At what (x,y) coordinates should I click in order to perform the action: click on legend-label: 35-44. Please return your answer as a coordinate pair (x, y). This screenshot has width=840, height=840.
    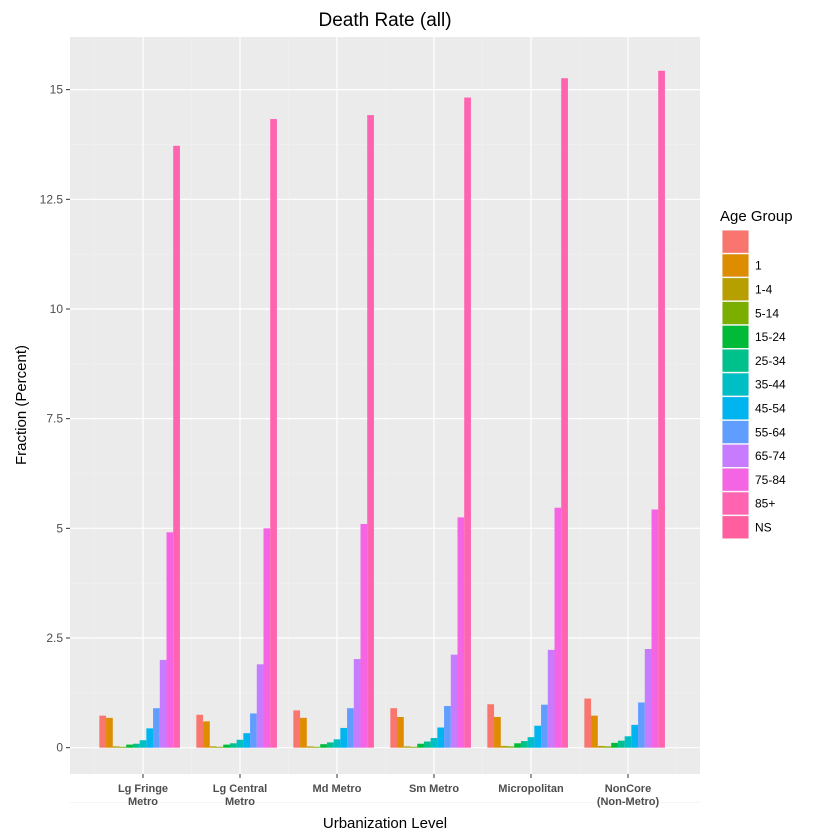
    Looking at the image, I should click on (770, 385).